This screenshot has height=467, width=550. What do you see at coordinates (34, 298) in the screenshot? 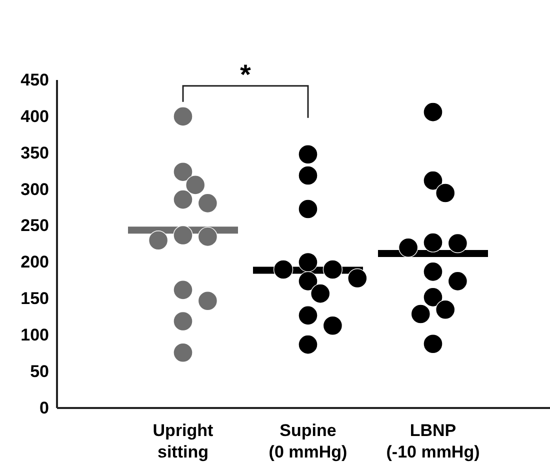
I see `y-tick-label: 150` at bounding box center [34, 298].